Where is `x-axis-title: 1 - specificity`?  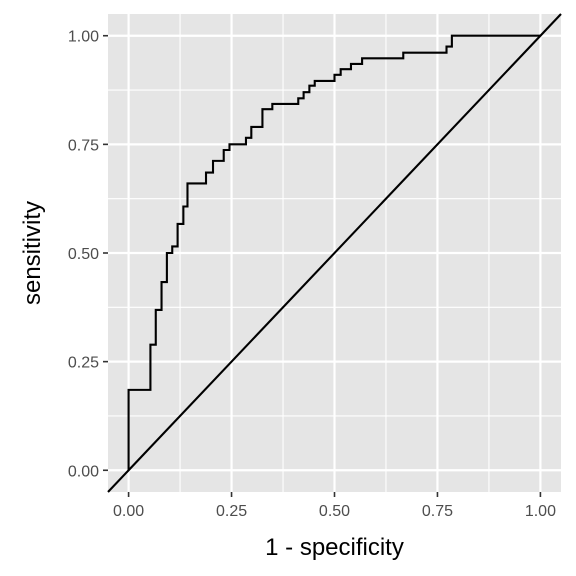 x-axis-title: 1 - specificity is located at coordinates (334, 547).